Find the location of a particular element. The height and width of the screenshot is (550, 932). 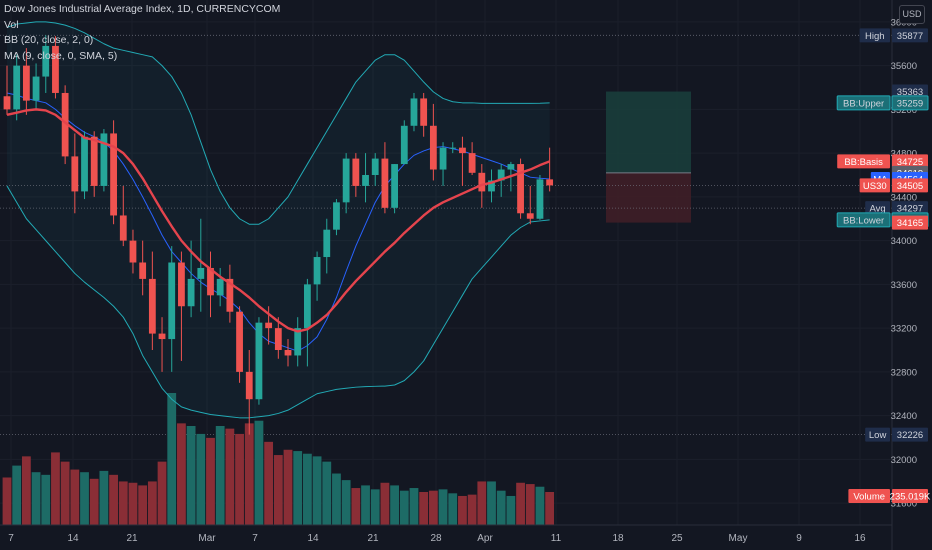

price-label-high: High 35877 is located at coordinates (893, 35).